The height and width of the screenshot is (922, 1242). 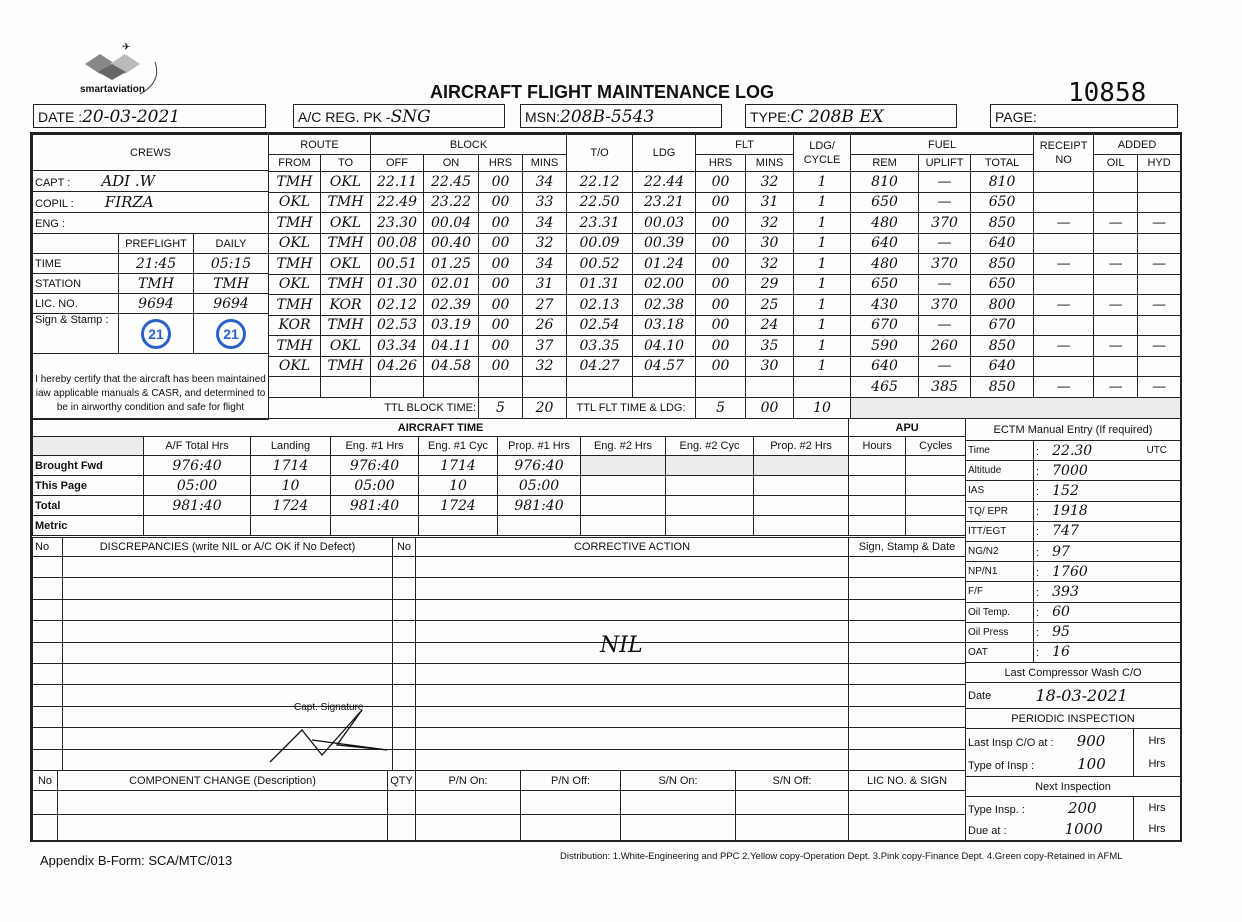 What do you see at coordinates (345, 264) in the screenshot?
I see `to-cell: OKL` at bounding box center [345, 264].